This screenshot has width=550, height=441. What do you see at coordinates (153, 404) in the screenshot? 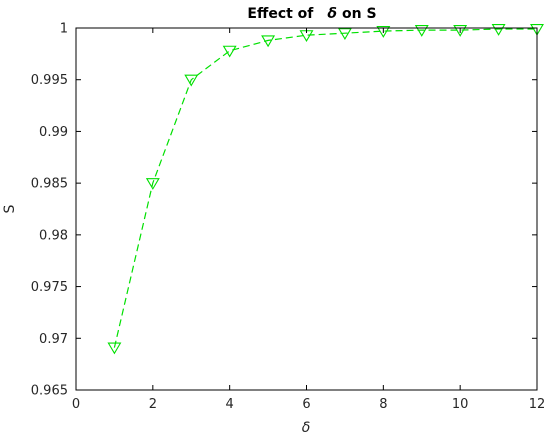
I see `x-tick-label: 2` at bounding box center [153, 404].